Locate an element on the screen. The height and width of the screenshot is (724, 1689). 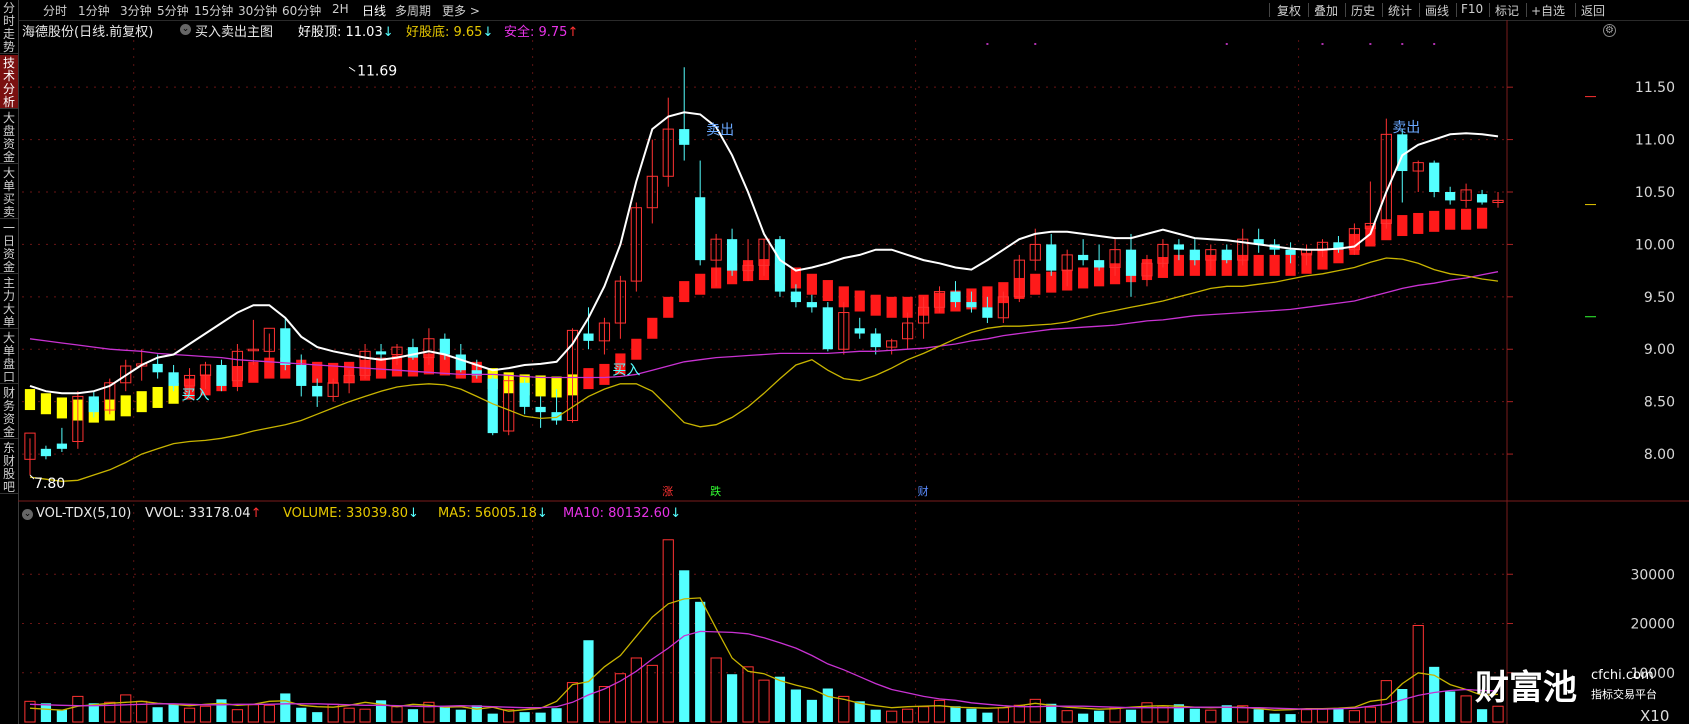
period-multi: 多周期 is located at coordinates (413, 11).